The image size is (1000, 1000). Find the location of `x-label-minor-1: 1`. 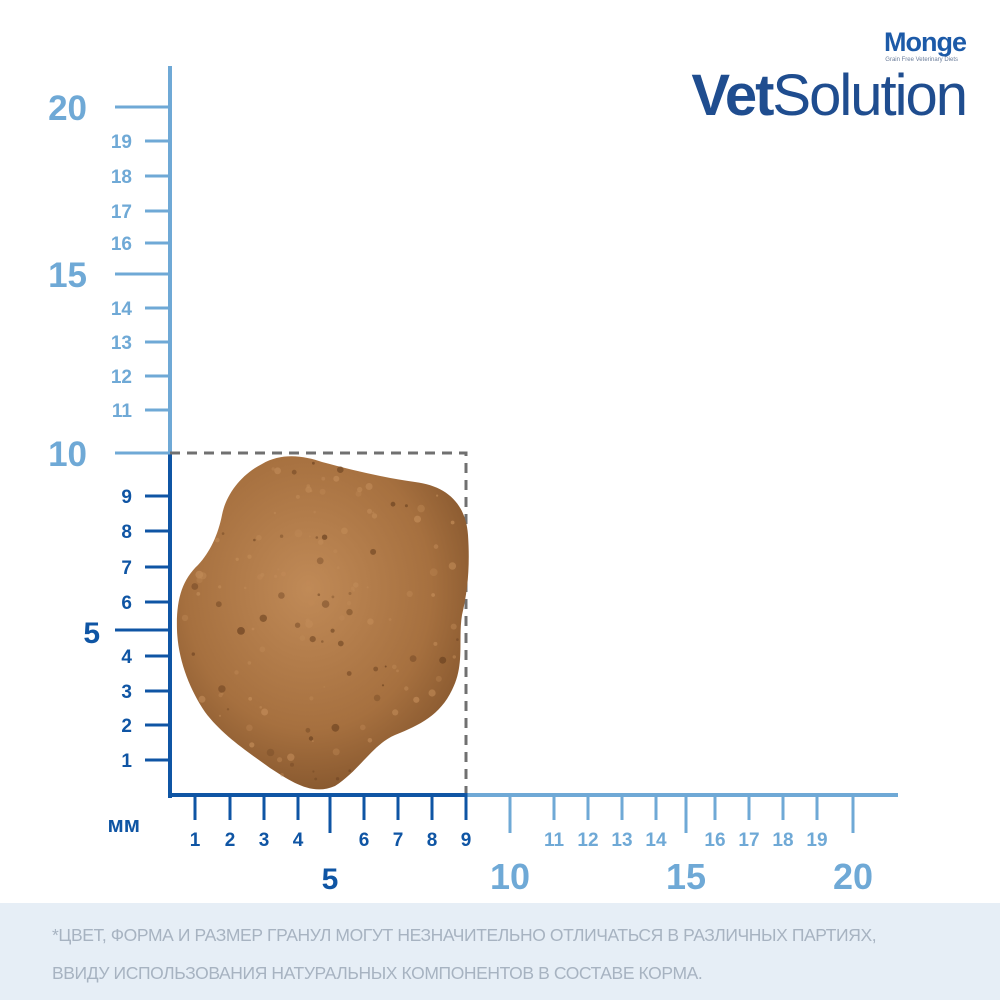

x-label-minor-1: 1 is located at coordinates (195, 840).